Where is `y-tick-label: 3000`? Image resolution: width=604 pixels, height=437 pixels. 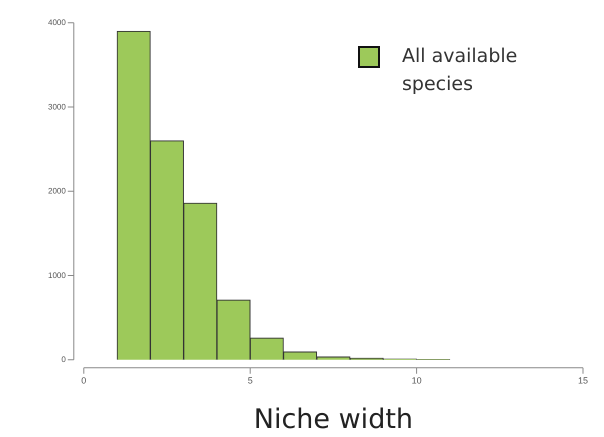 y-tick-label: 3000 is located at coordinates (57, 107).